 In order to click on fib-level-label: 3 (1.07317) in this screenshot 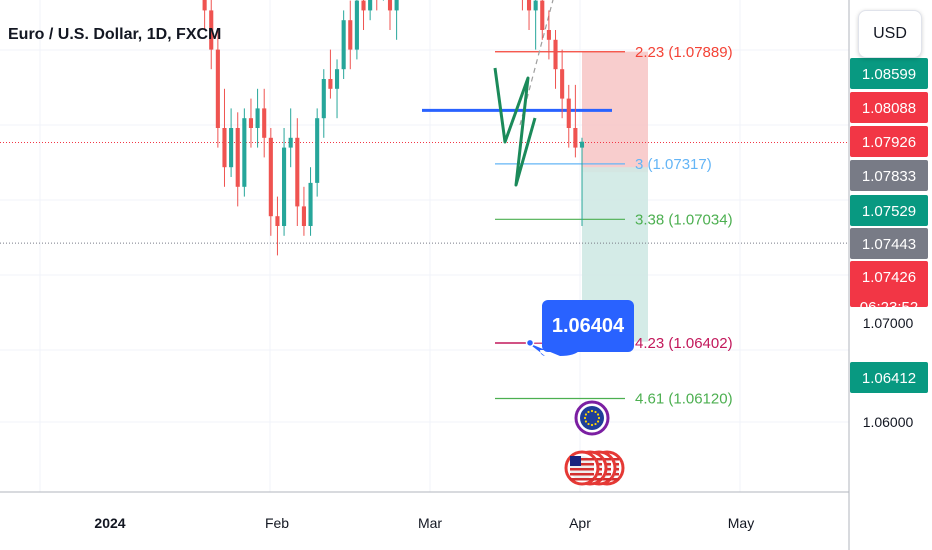, I will do `click(673, 164)`.